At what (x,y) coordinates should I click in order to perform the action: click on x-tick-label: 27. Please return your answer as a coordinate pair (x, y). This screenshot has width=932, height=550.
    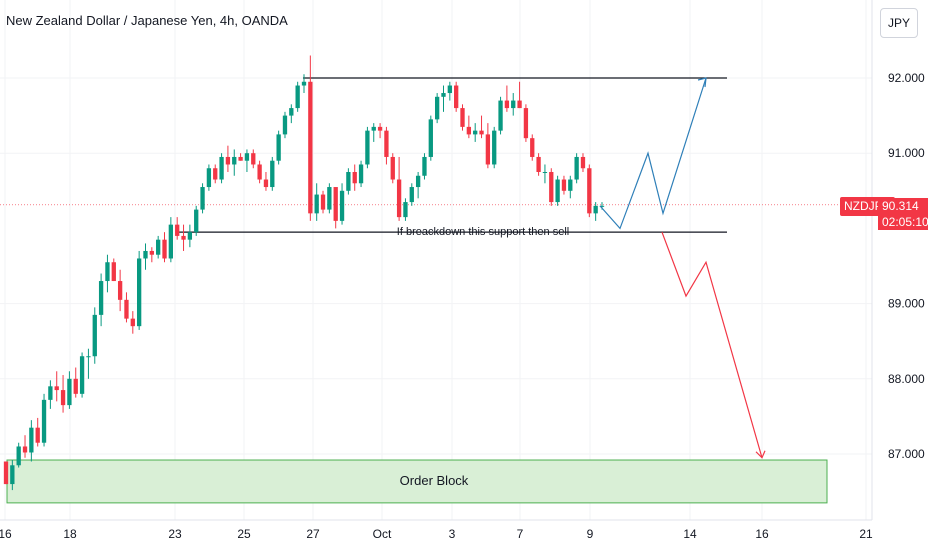
    Looking at the image, I should click on (313, 534).